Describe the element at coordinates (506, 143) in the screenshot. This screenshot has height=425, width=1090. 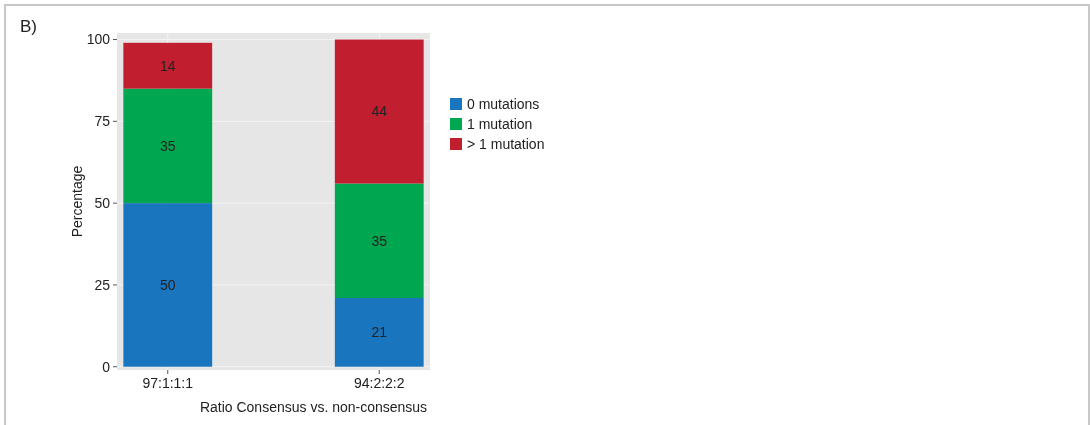
I see `legend-label: > 1 mutation` at that location.